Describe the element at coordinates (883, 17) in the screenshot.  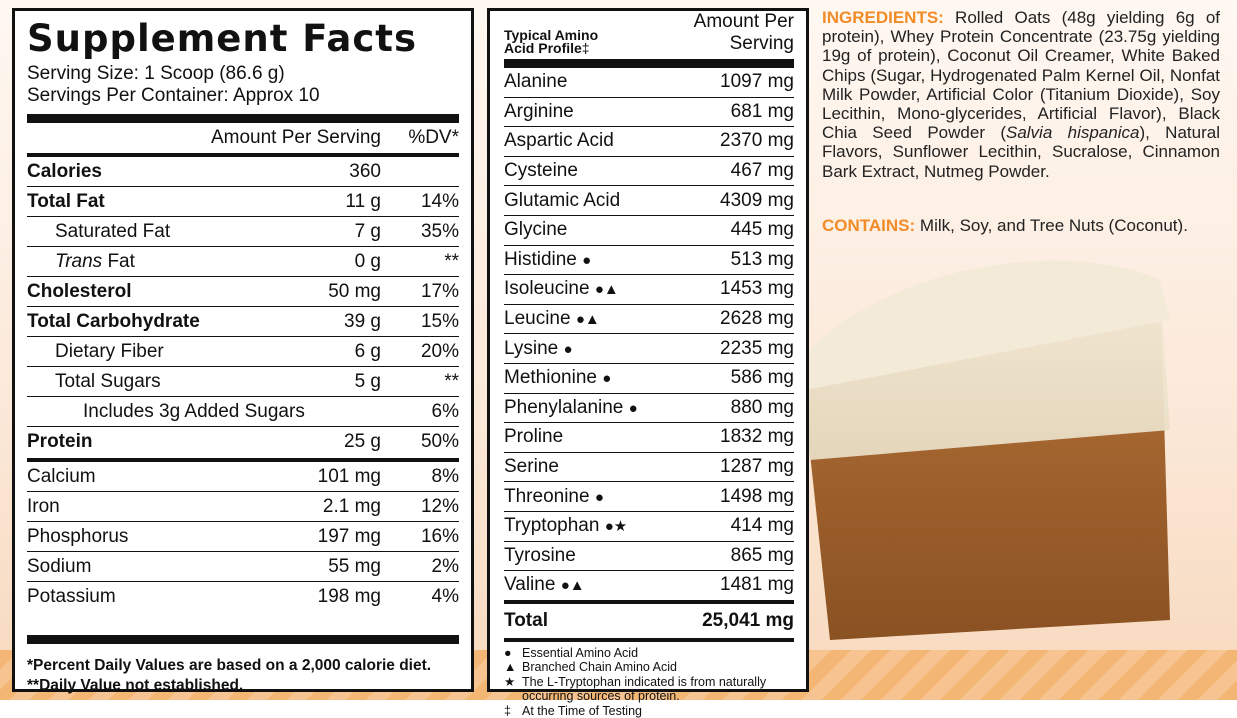
I see `ingredients-label: INGREDIENTS:` at that location.